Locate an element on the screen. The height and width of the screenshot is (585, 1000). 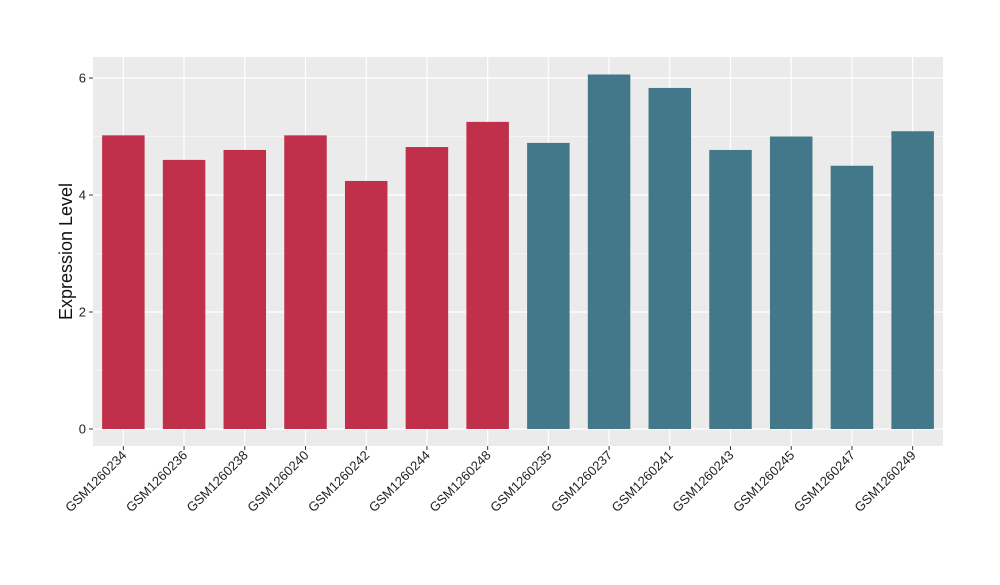
x-tick-label: GSM1260244 is located at coordinates (399, 481).